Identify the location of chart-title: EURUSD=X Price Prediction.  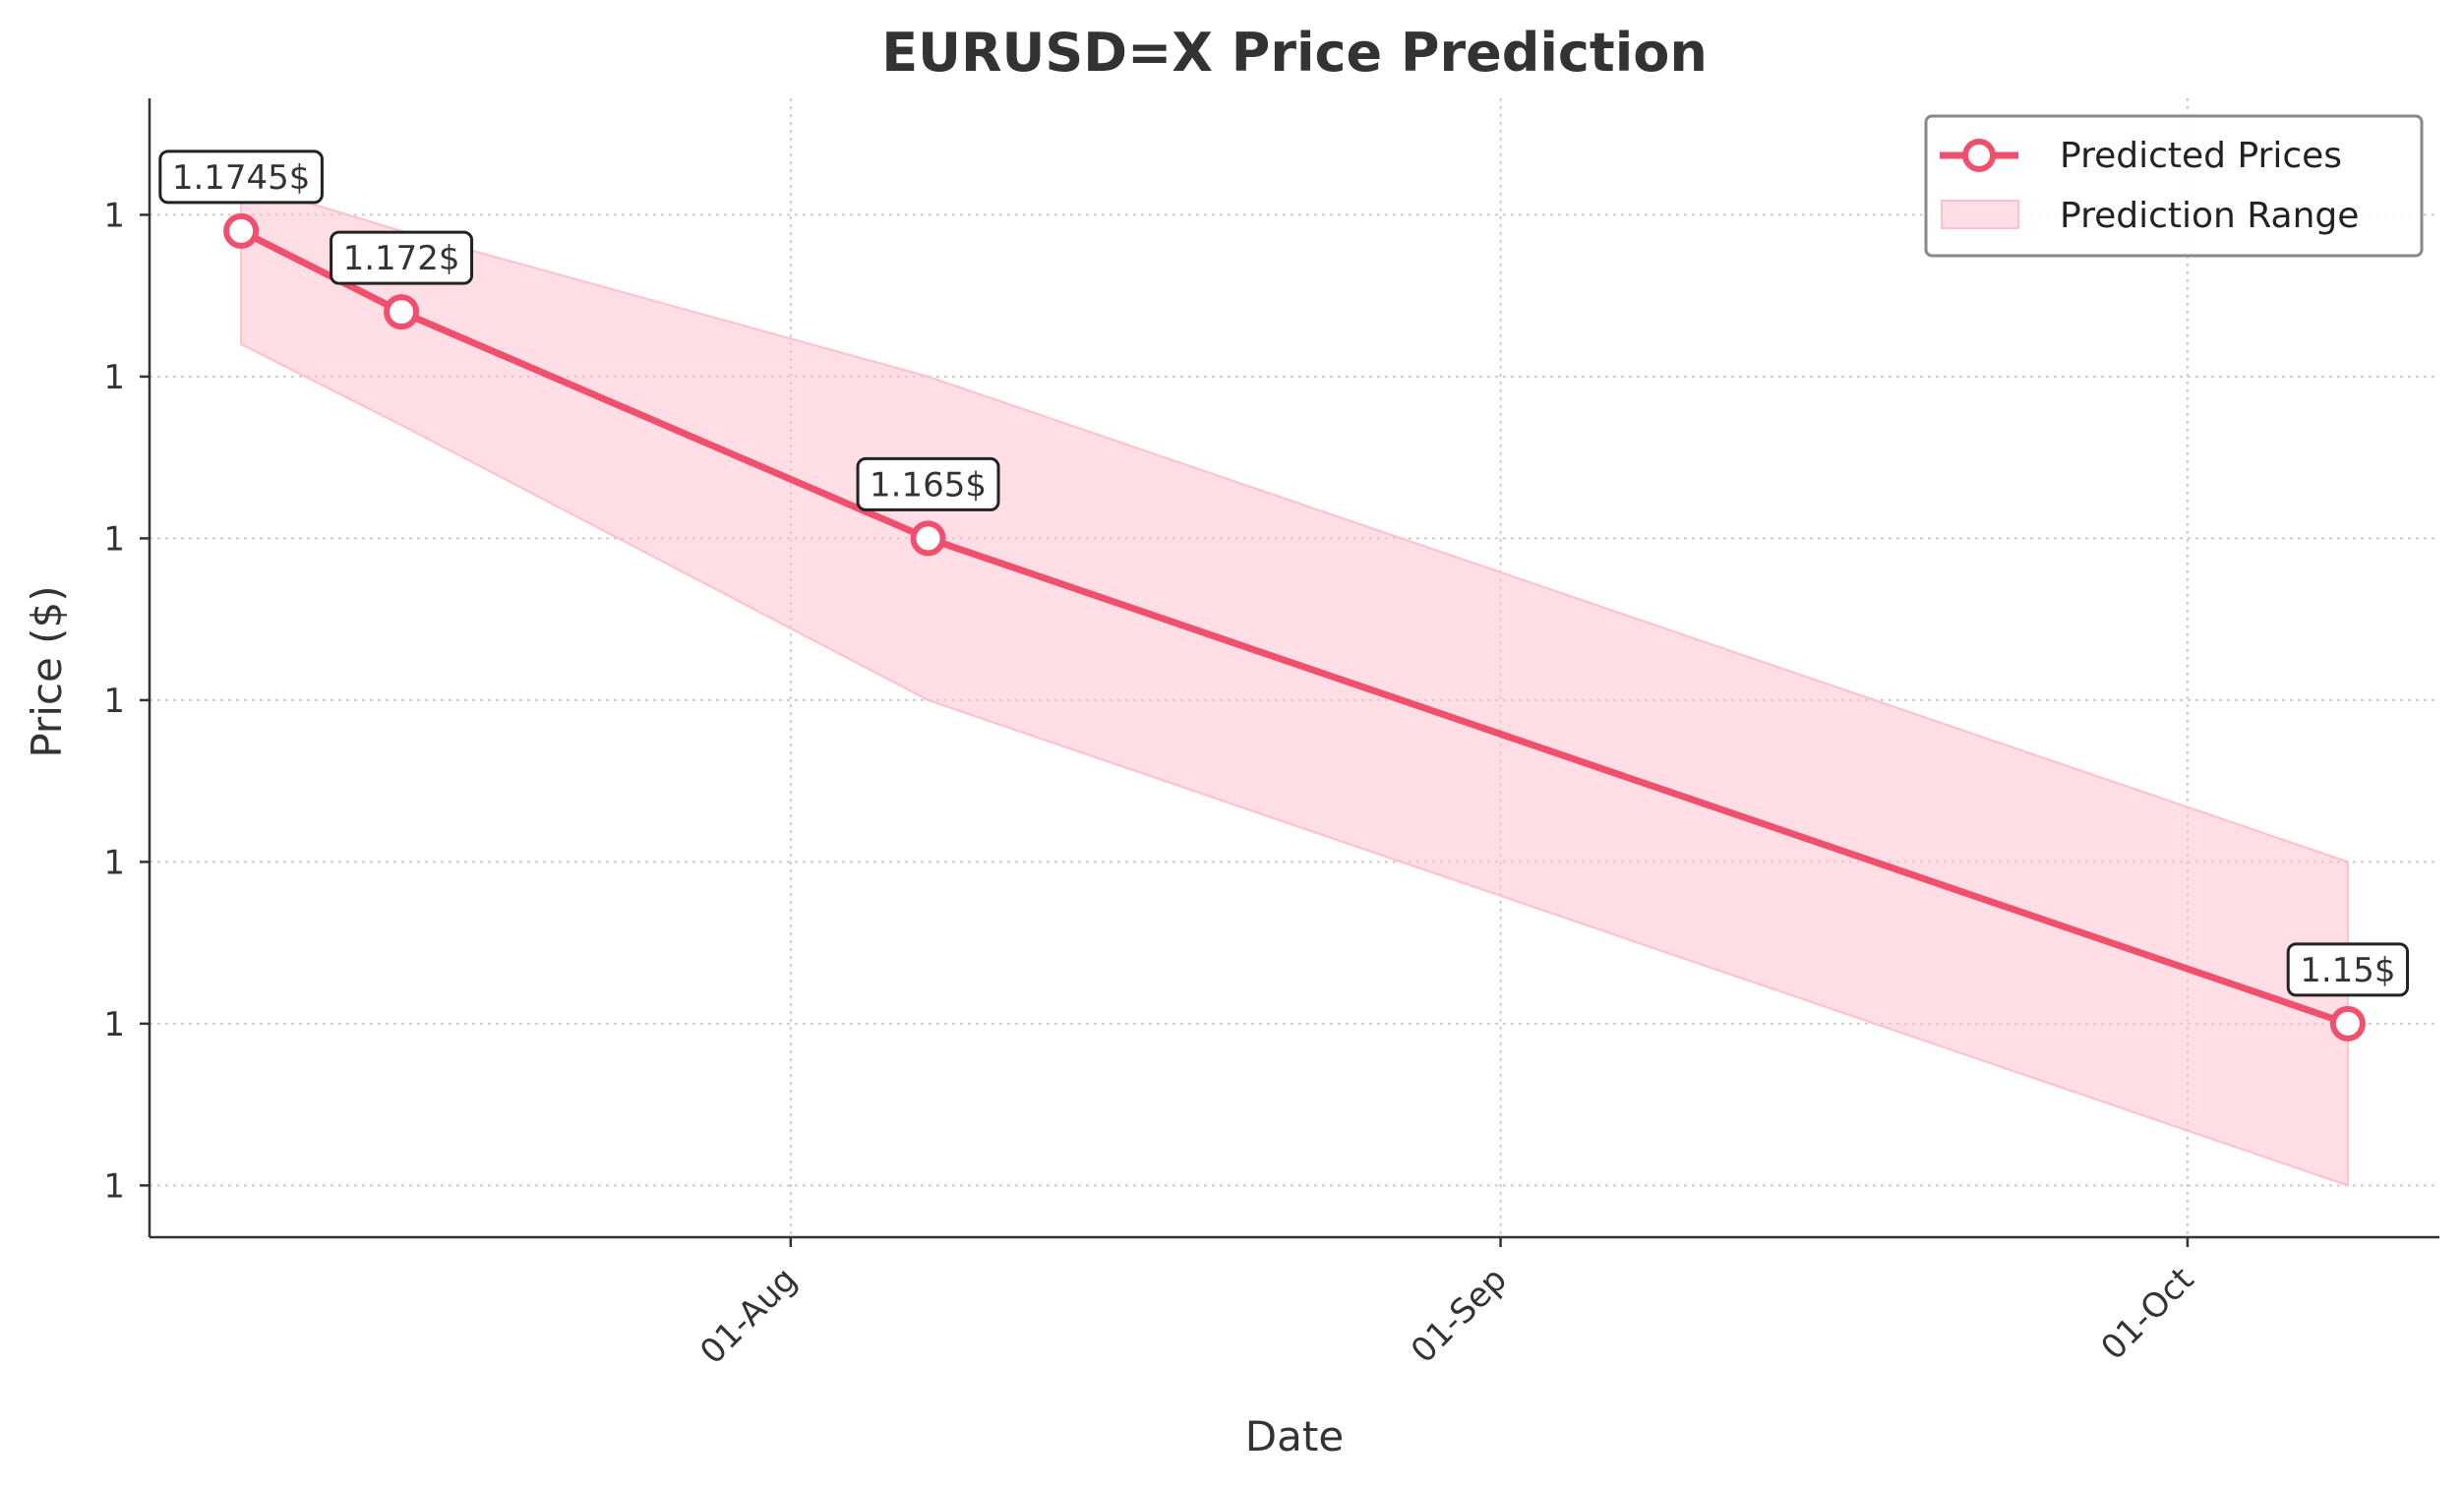
(1294, 53).